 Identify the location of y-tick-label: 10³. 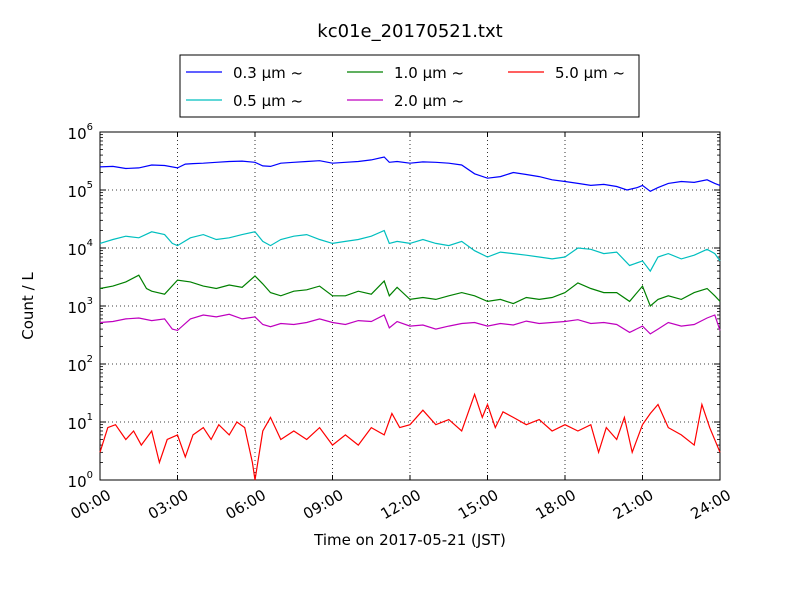
(80, 306).